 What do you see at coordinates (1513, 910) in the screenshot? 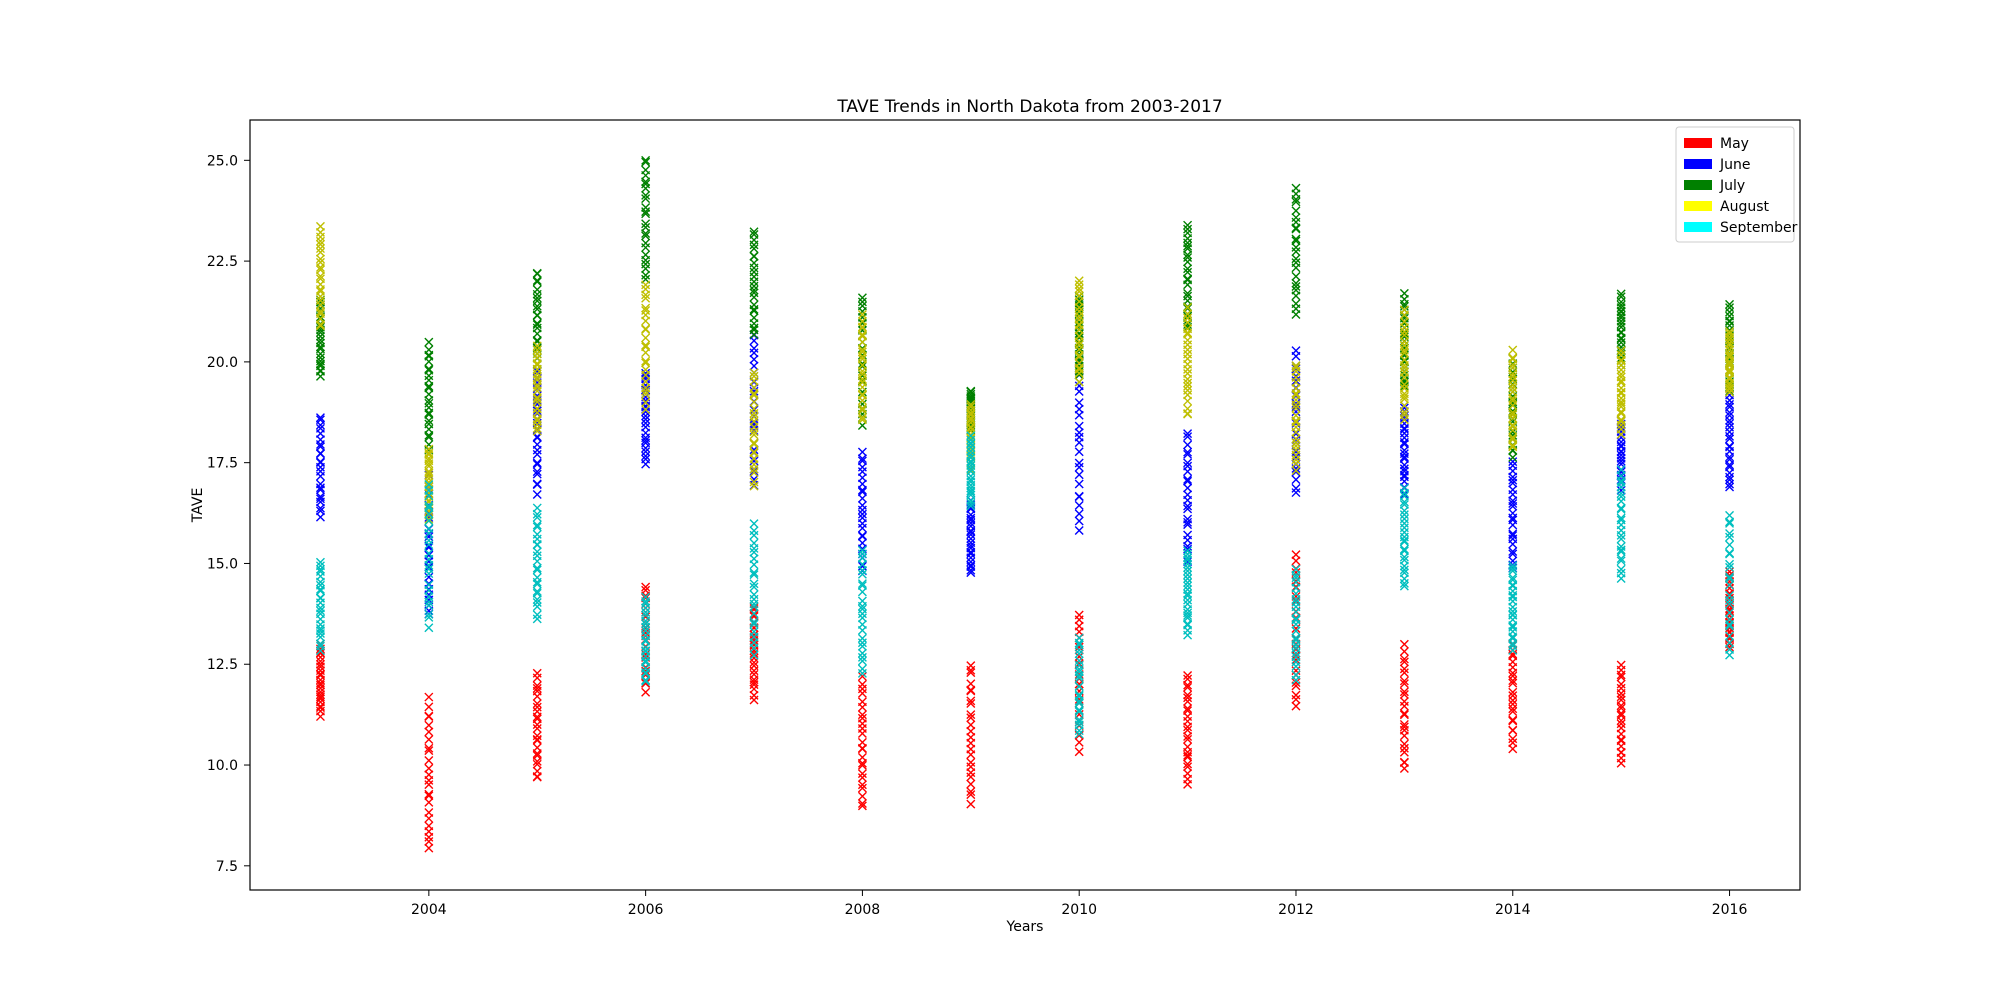
I see `x-tick-label: 2014` at bounding box center [1513, 910].